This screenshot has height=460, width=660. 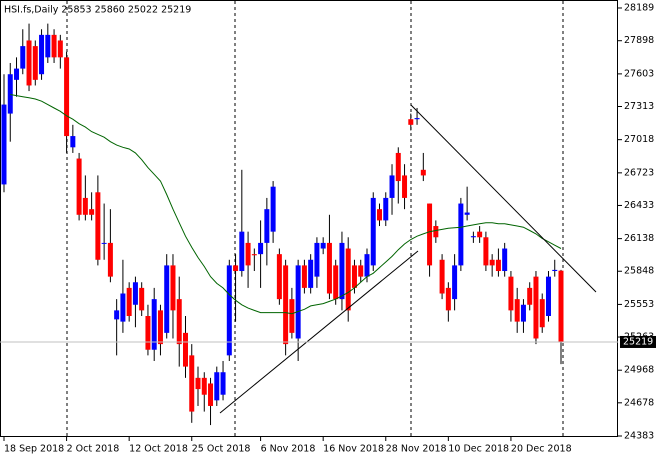 I want to click on y-tick-label: 25553, so click(x=639, y=304).